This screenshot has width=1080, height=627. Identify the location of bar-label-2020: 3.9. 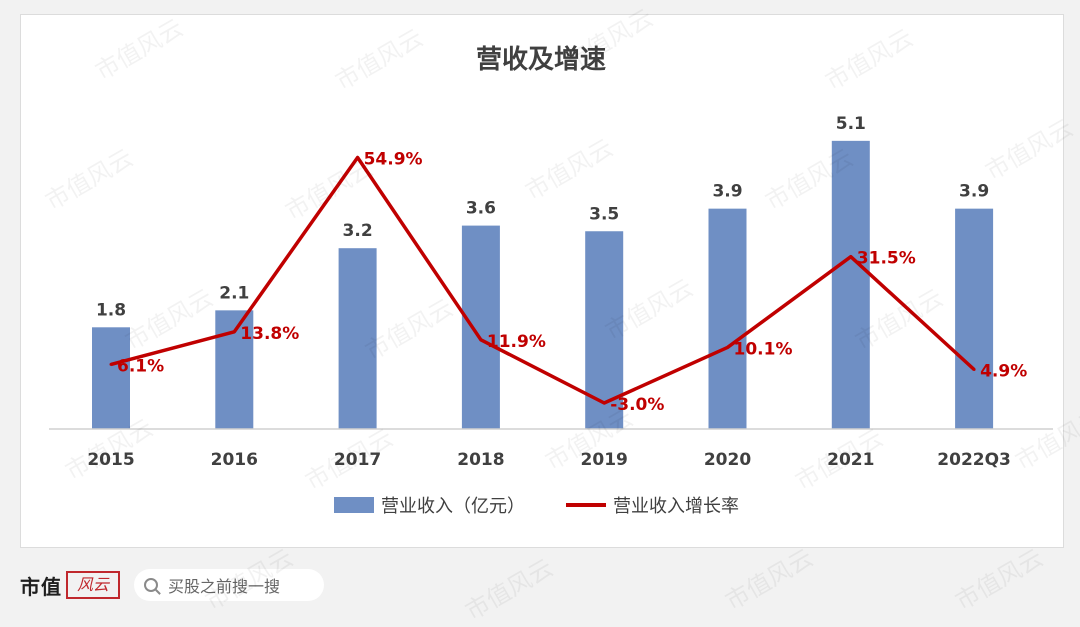
(727, 192).